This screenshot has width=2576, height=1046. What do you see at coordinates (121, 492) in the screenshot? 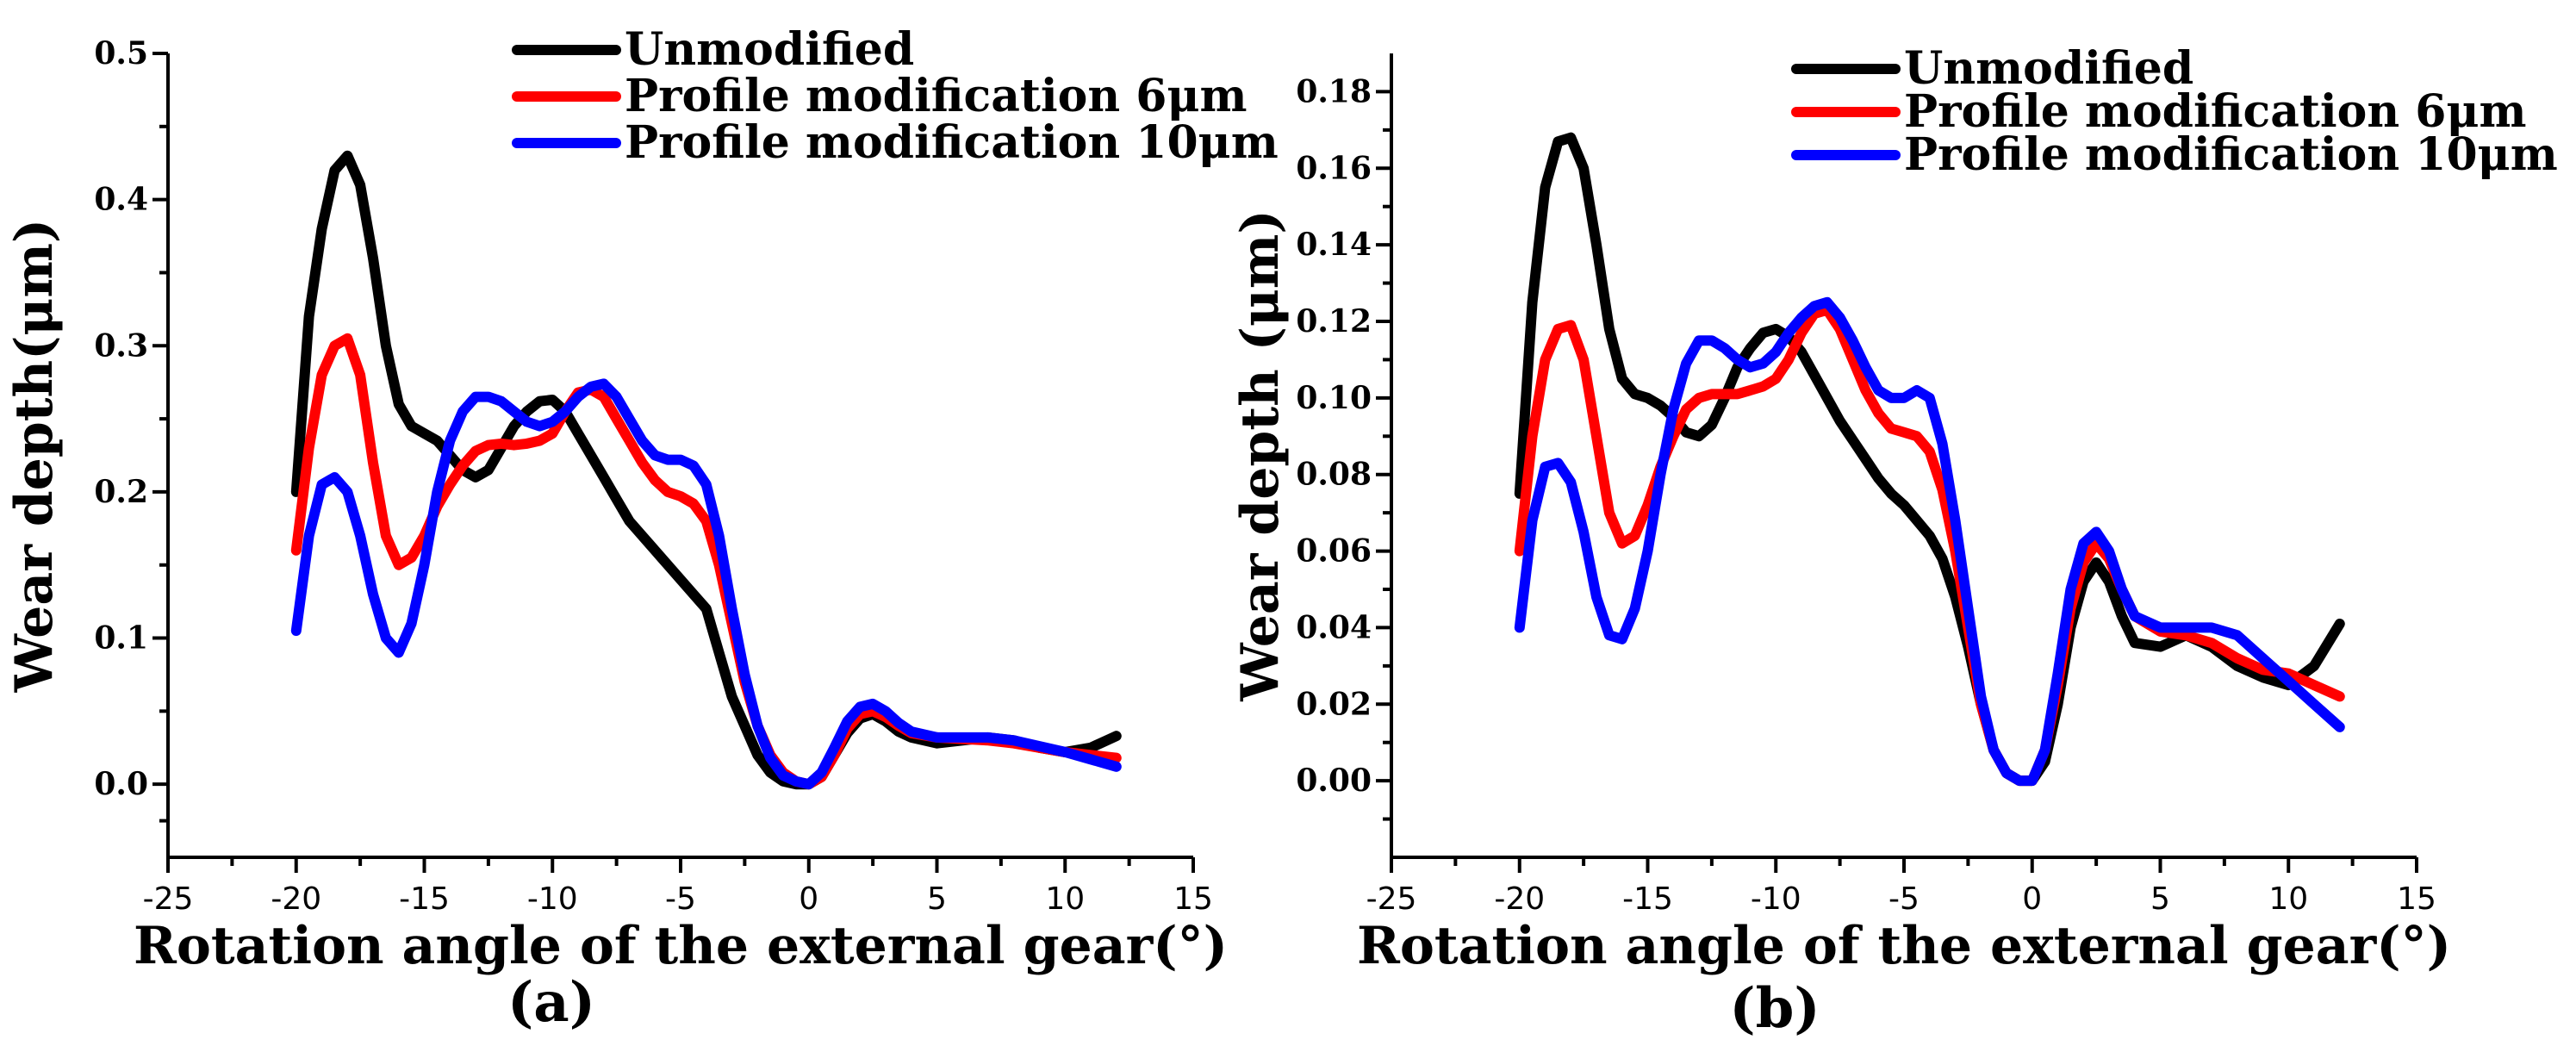
I see `y-tick-label: 0.2` at bounding box center [121, 492].